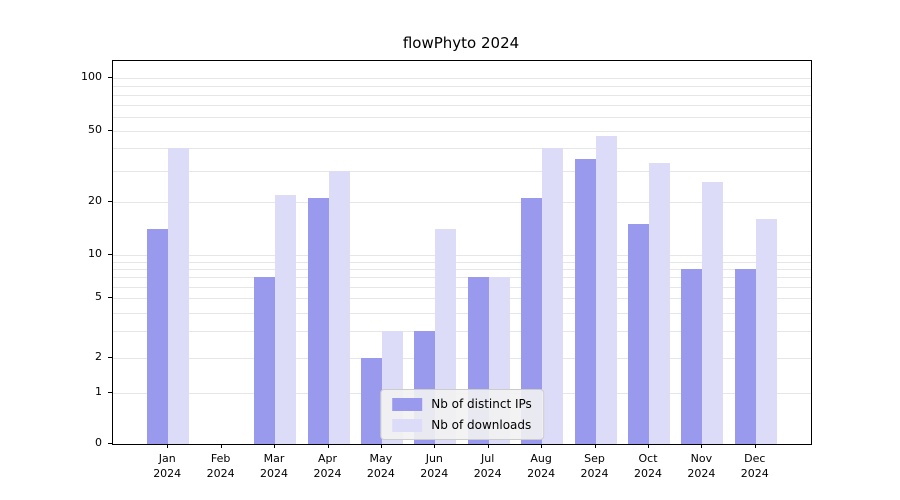 This screenshot has height=500, width=900. I want to click on bar-distinct-ips-mar, so click(264, 360).